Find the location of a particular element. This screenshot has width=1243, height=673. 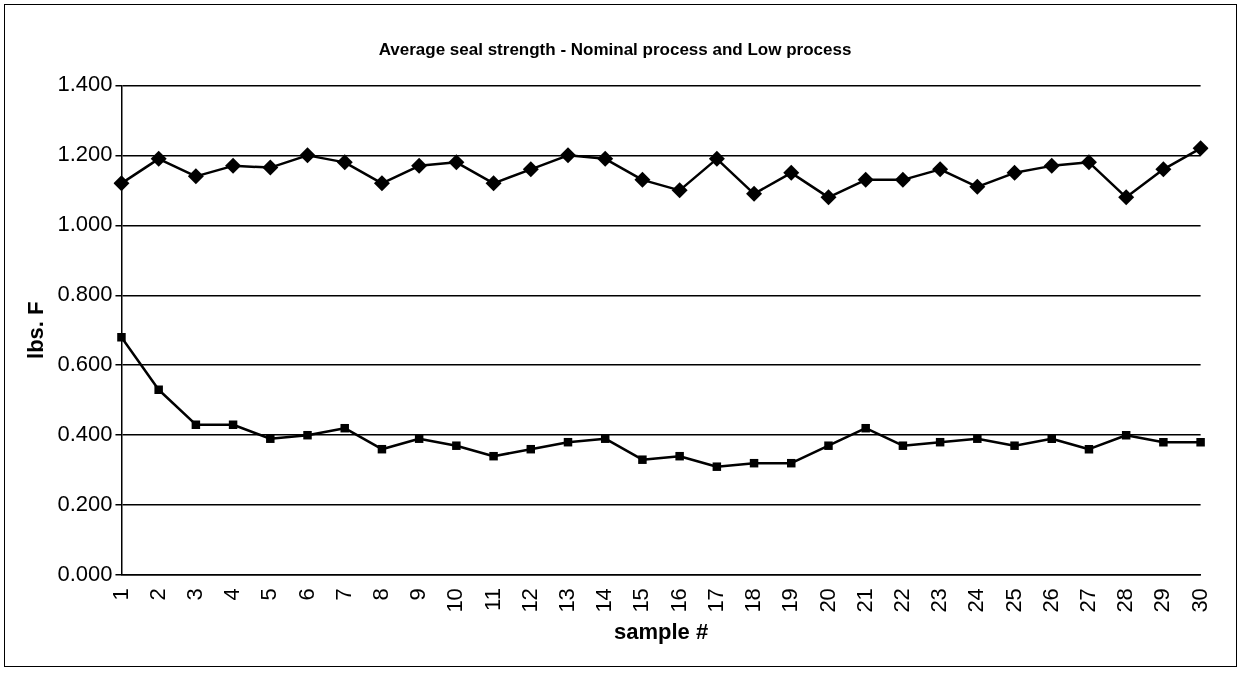

x-tick-label: 26 is located at coordinates (1050, 600).